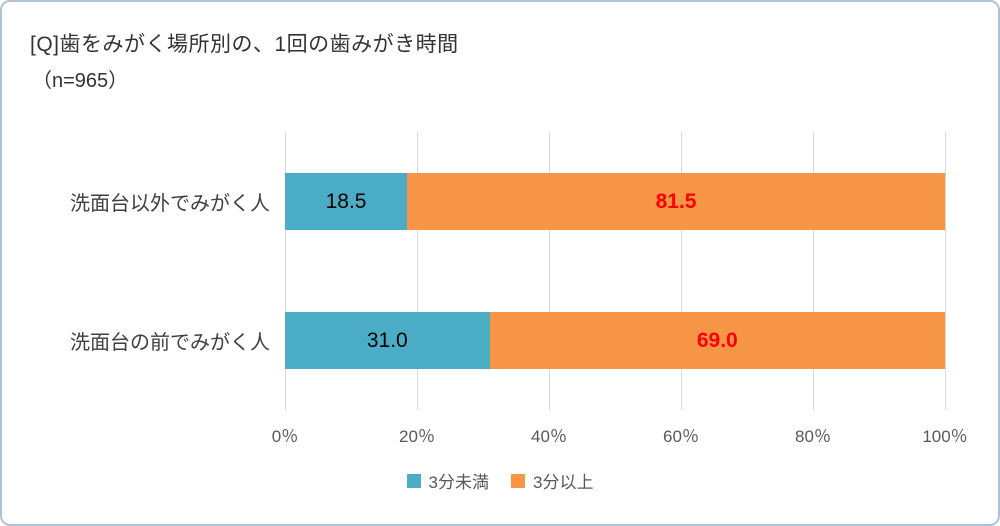  Describe the element at coordinates (413, 480) in the screenshot. I see `legend-swatch-teal-icon` at that location.